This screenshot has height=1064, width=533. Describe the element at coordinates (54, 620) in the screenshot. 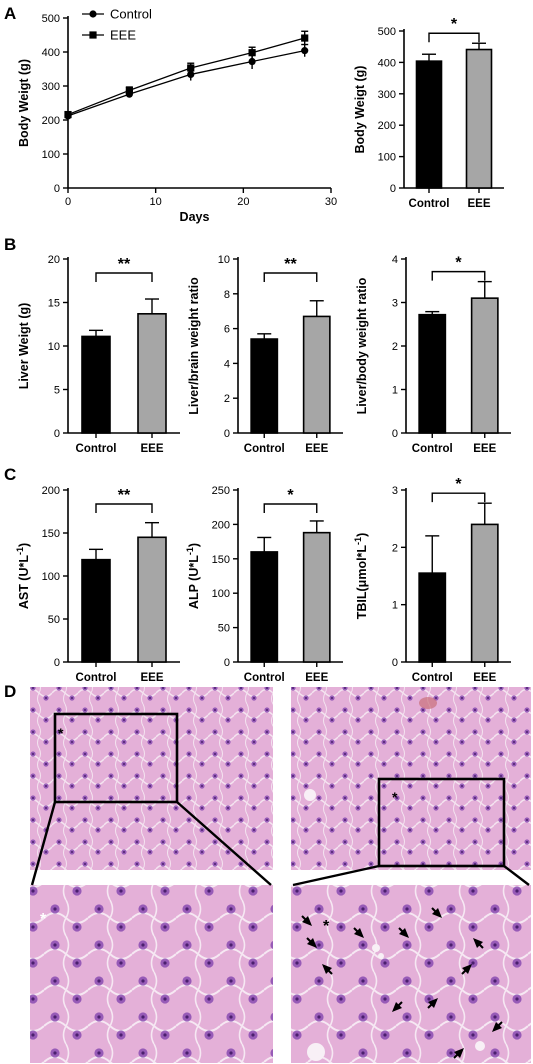

I see `y-tick-label: 50` at that location.